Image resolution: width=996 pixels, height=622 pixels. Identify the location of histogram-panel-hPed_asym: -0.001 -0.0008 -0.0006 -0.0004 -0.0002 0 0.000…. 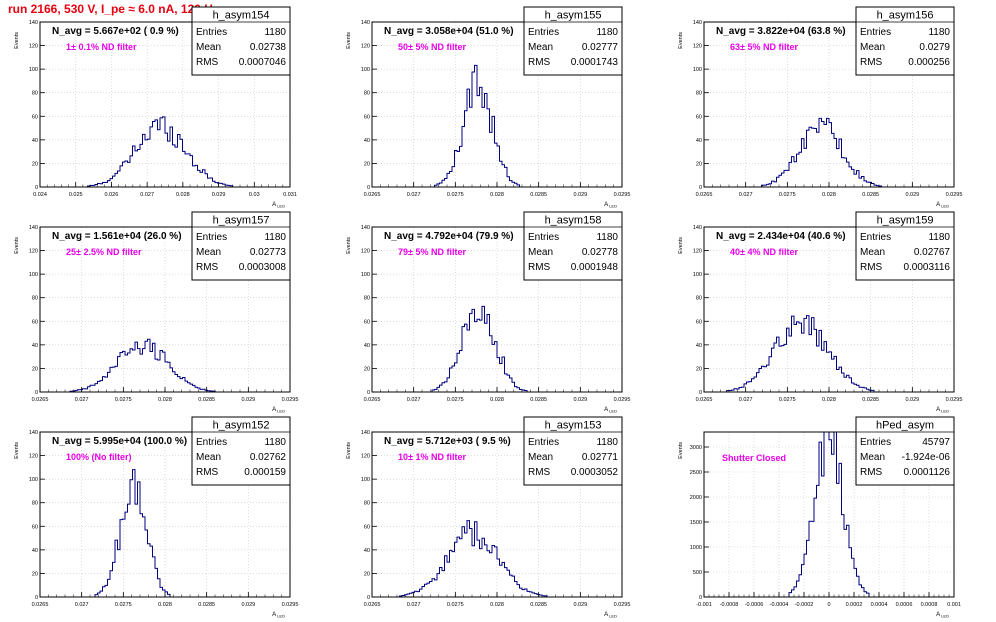
(819, 517).